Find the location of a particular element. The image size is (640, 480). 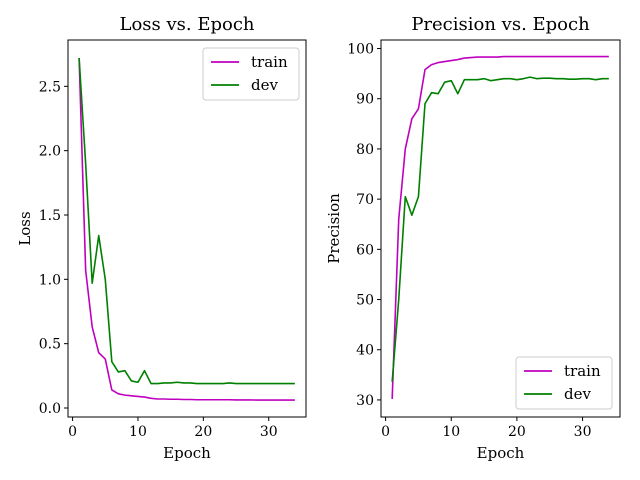

precision-legend-label-dev: dev is located at coordinates (577, 394).